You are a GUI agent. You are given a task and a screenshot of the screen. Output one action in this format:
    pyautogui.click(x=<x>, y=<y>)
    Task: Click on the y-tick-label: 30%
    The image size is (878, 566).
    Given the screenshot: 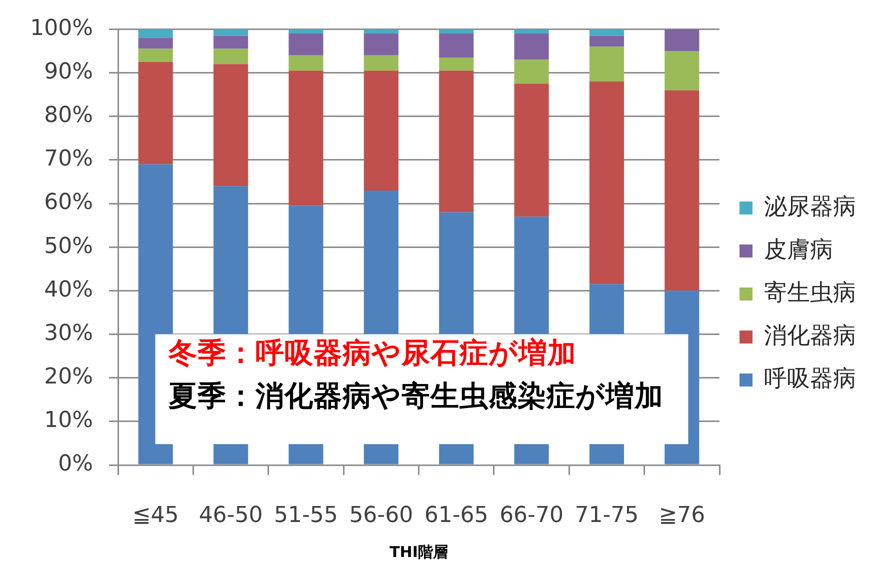 What is the action you would take?
    pyautogui.click(x=68, y=333)
    